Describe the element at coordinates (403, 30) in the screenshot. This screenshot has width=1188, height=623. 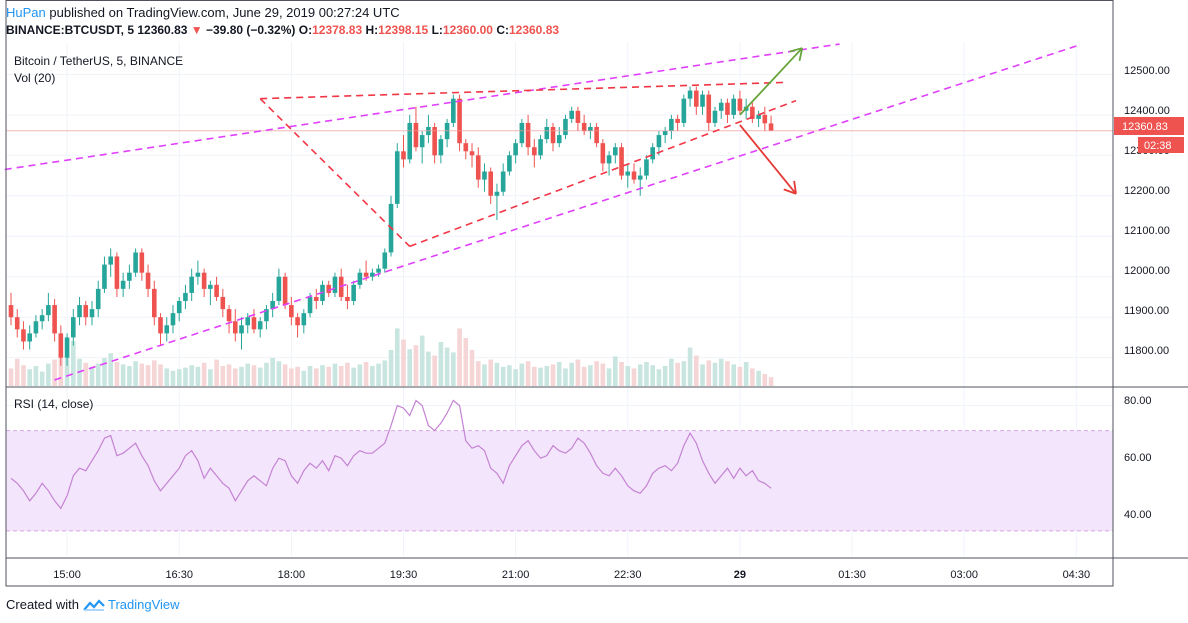
I see `high-value: 12398.15` at that location.